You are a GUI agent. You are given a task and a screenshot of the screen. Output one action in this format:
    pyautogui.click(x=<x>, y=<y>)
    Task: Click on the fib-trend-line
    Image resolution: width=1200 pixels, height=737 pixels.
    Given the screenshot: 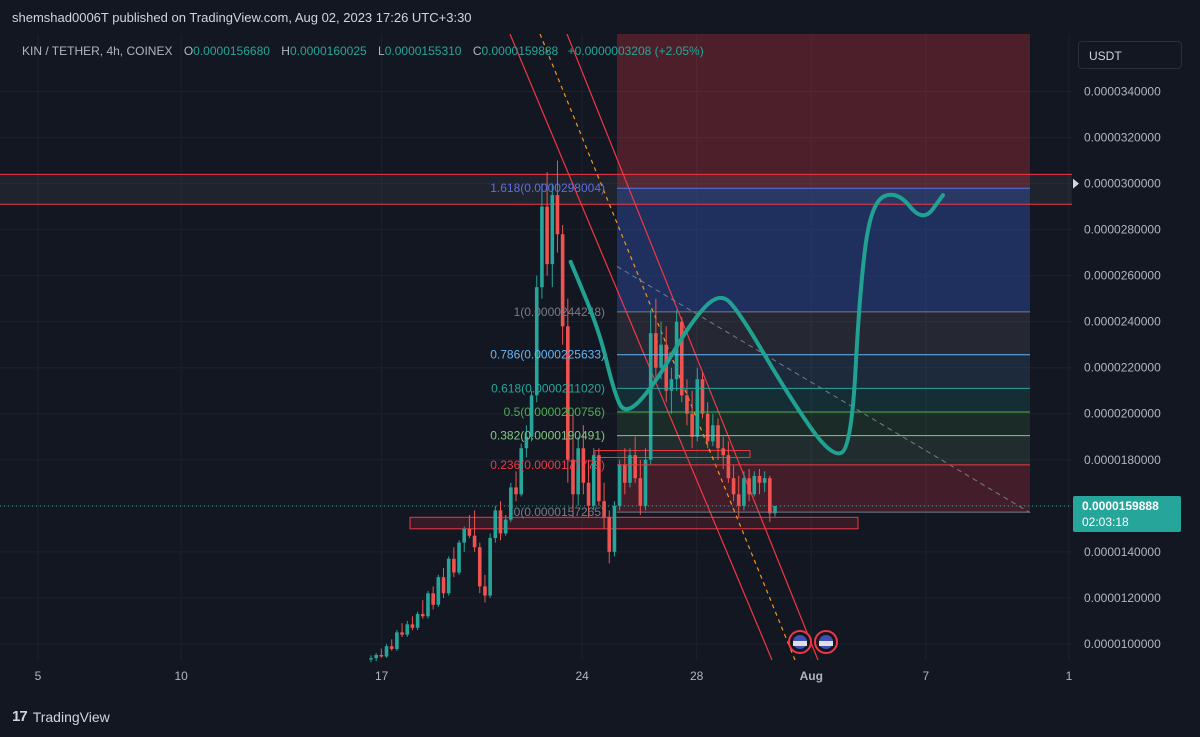 What is the action you would take?
    pyautogui.click(x=823, y=390)
    